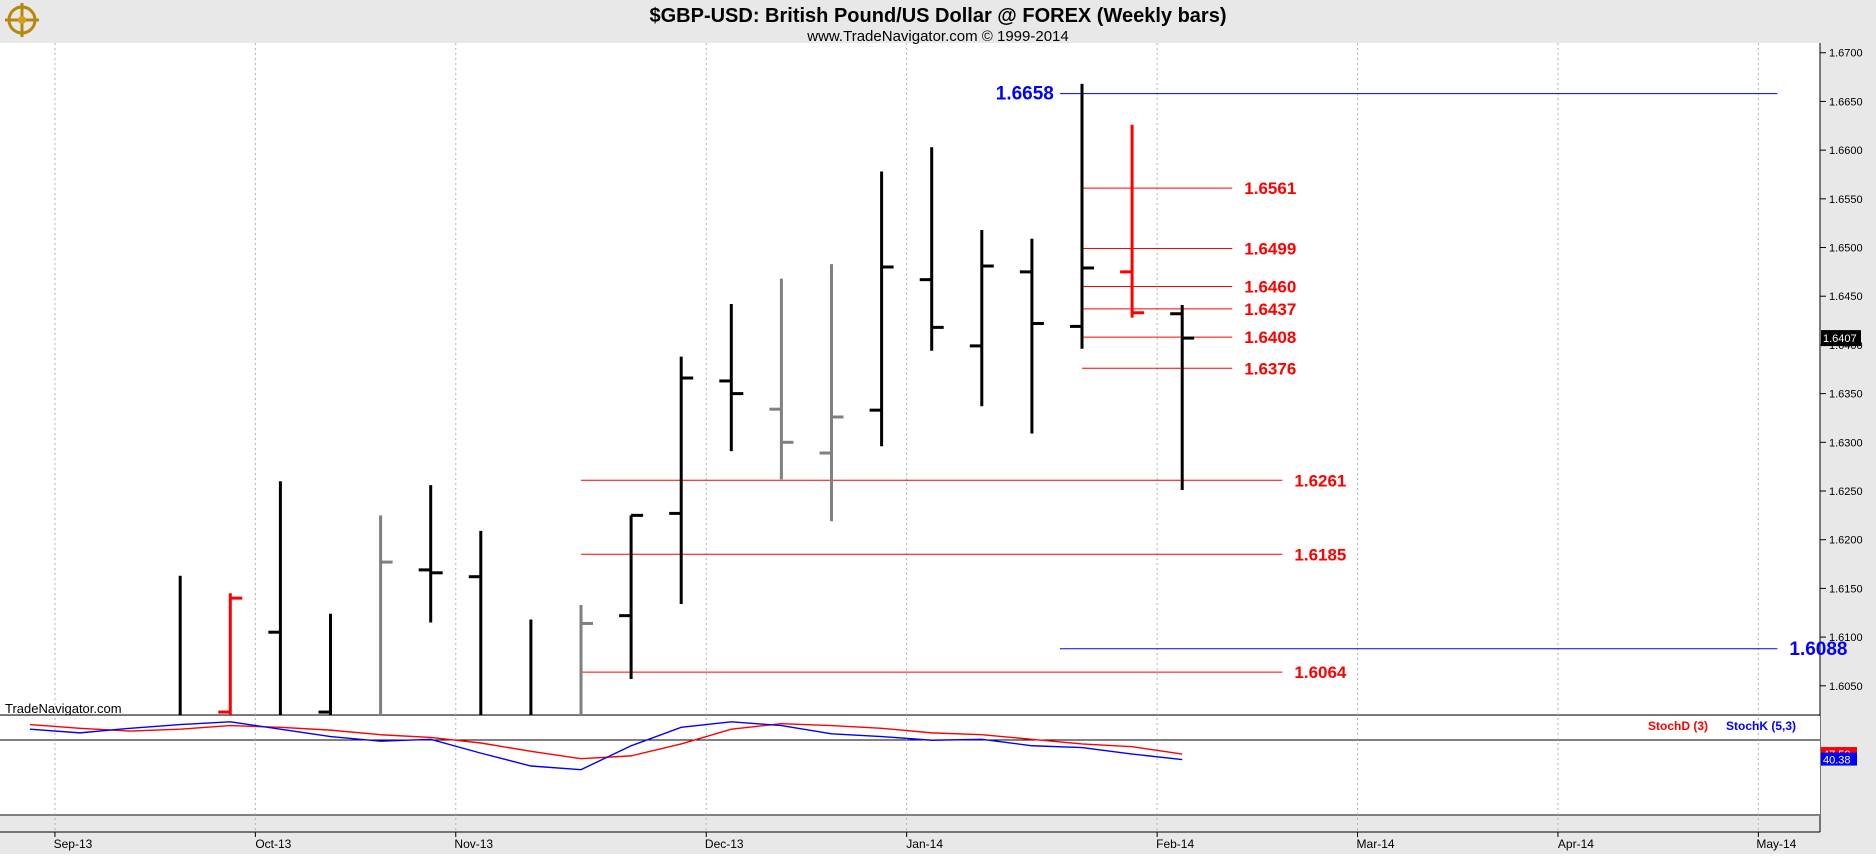 The image size is (1876, 859). Describe the element at coordinates (1846, 638) in the screenshot. I see `price-tick-label: 1.6100` at that location.